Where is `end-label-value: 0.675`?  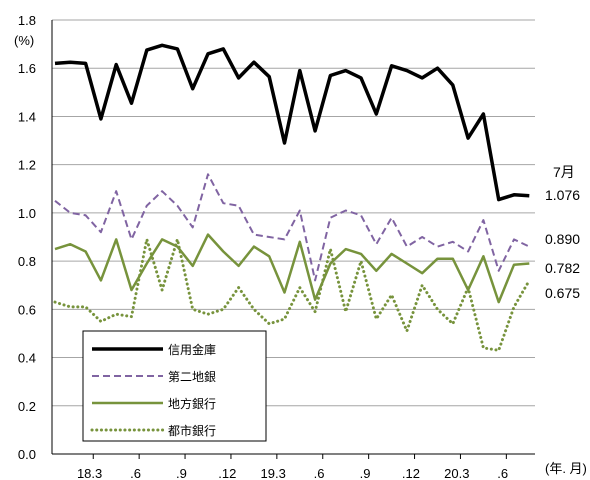 end-label-value: 0.675 is located at coordinates (562, 293).